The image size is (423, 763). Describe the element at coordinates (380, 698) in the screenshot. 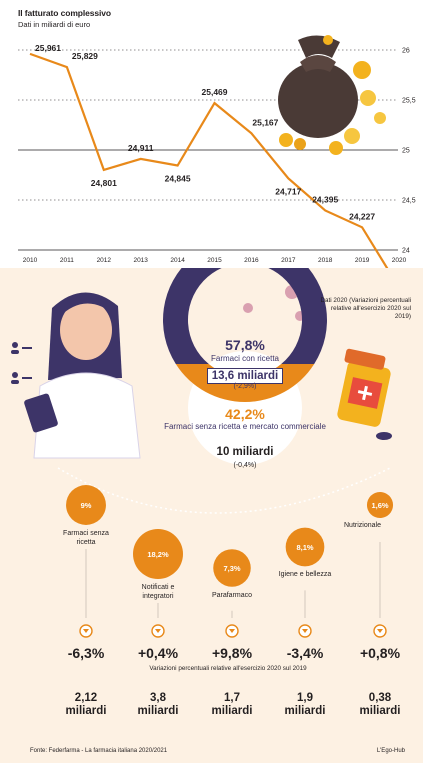

I see `category-value-number: 0,38` at that location.